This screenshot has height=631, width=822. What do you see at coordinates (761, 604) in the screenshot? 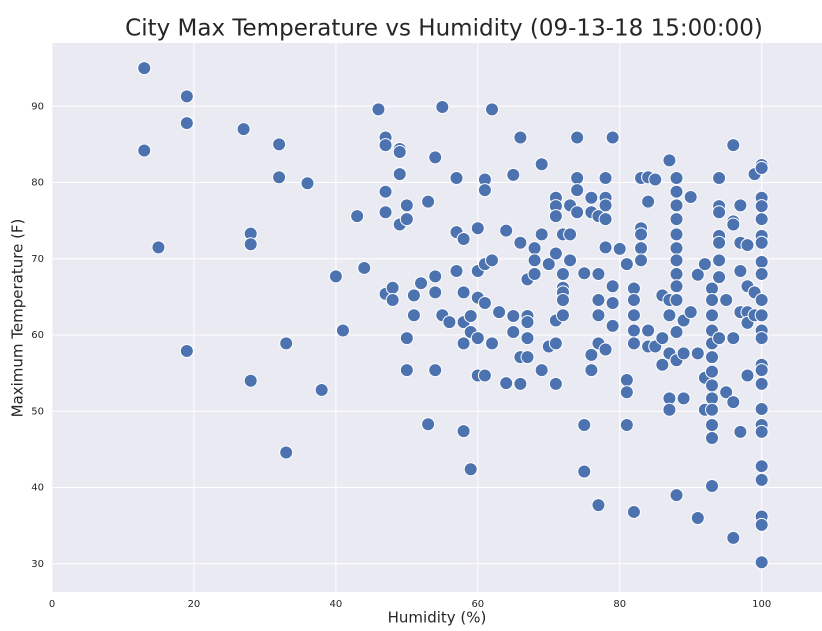
I see `x-tick-label: 100` at bounding box center [761, 604].